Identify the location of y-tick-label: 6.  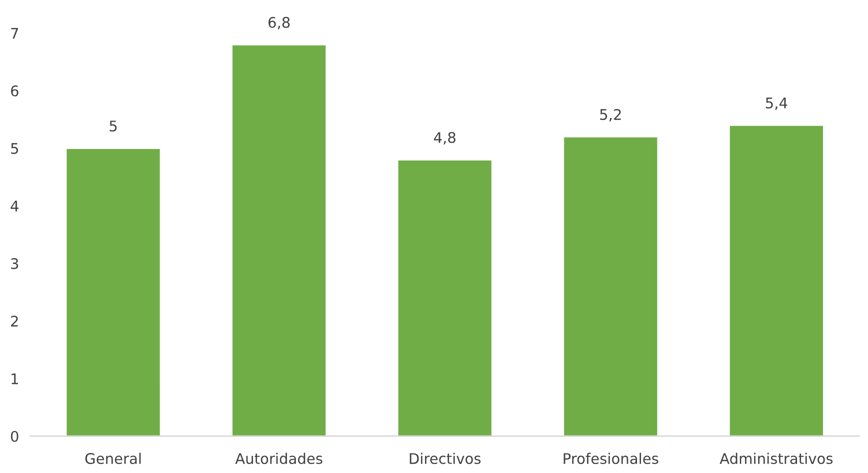
(14, 90).